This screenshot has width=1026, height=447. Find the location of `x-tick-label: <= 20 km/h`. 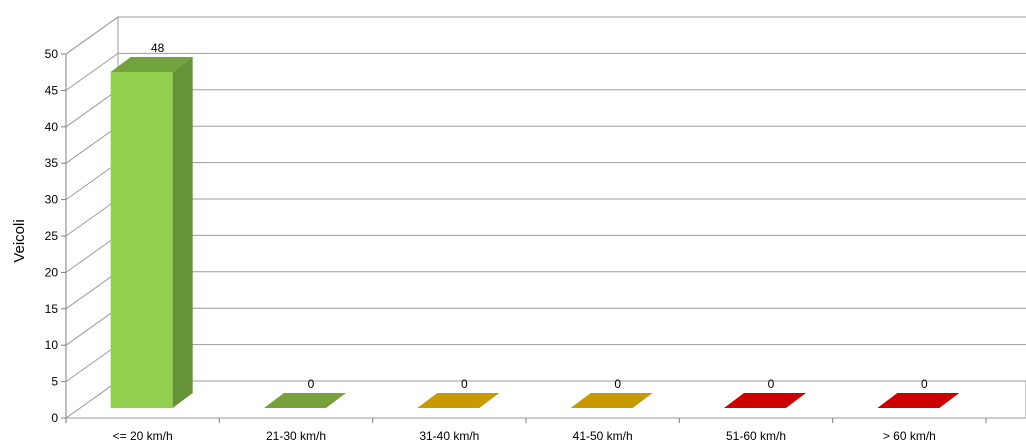

x-tick-label: <= 20 km/h is located at coordinates (143, 436).